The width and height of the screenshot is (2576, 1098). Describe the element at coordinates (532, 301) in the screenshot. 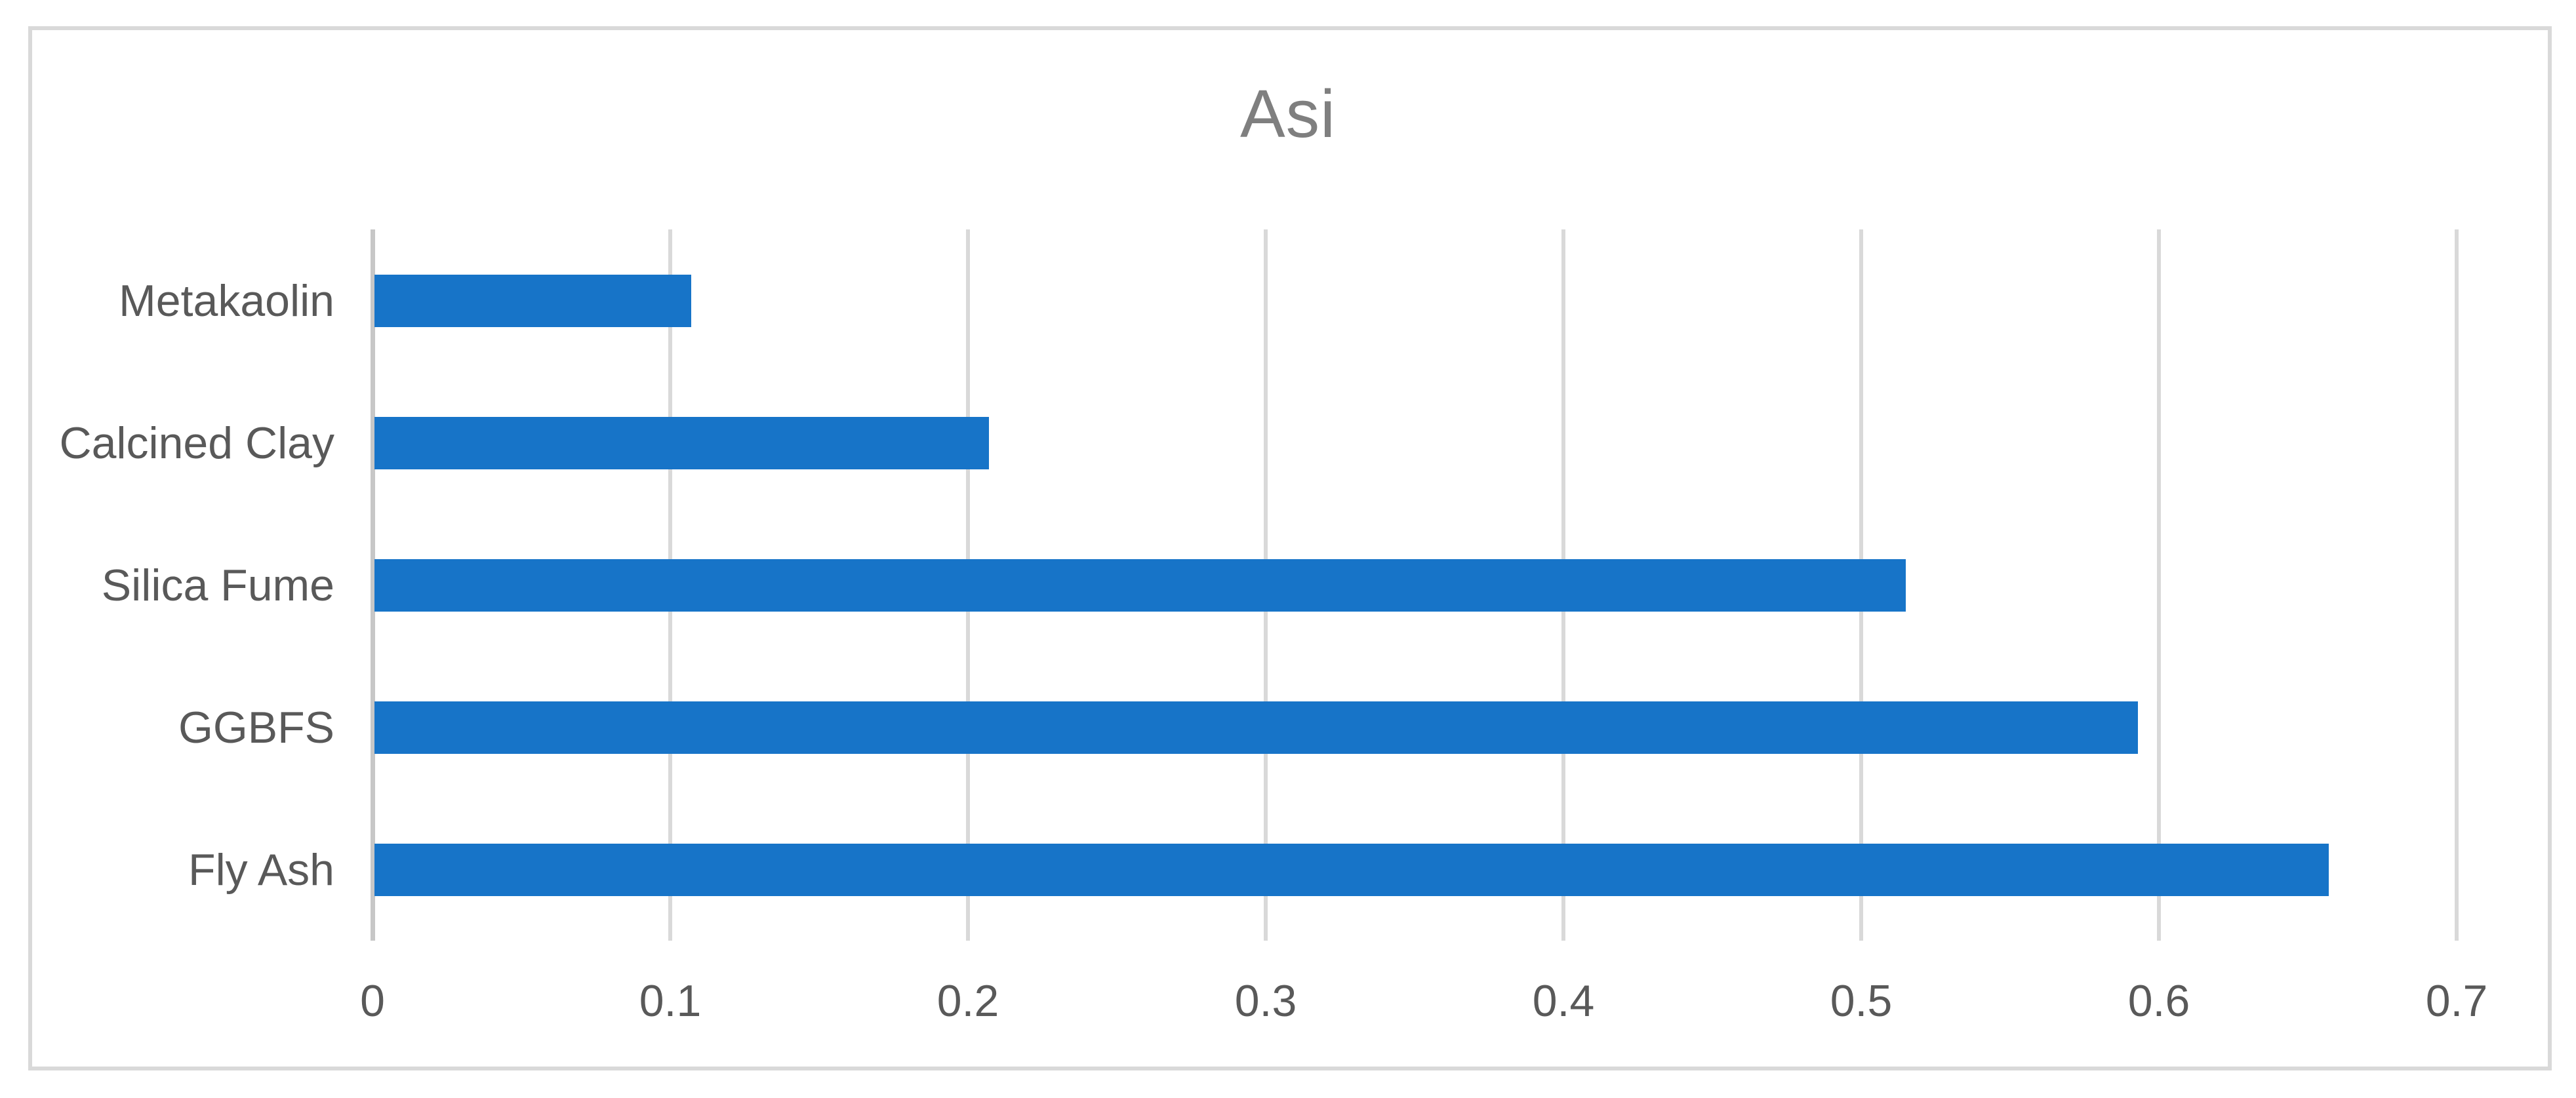

I see `bar-metakaolin` at that location.